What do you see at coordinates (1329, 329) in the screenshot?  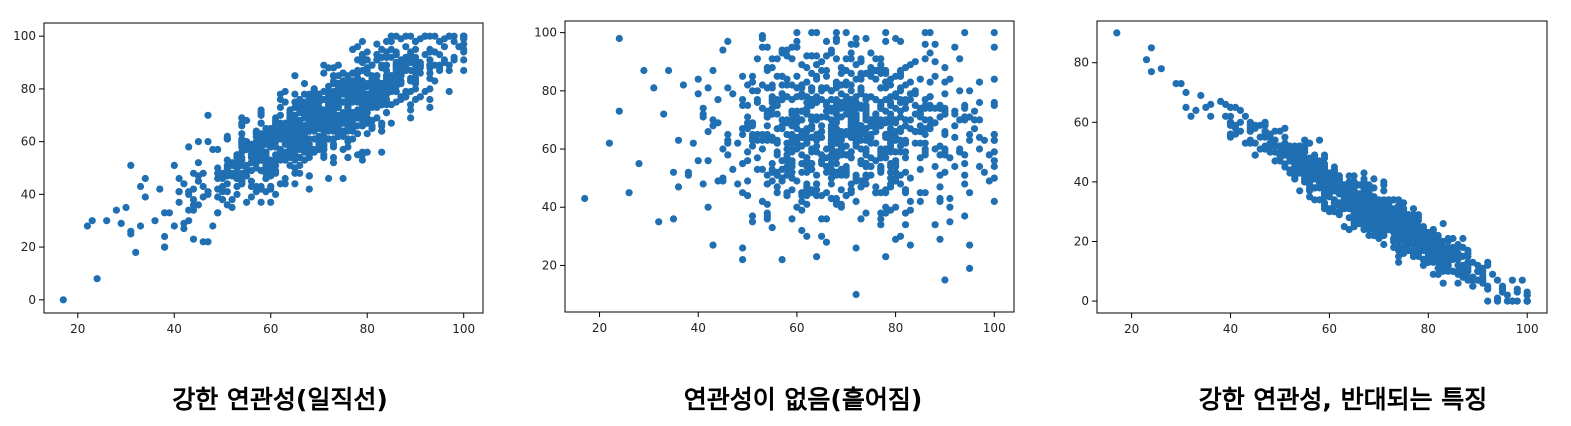 I see `x-tick-label: 60` at bounding box center [1329, 329].